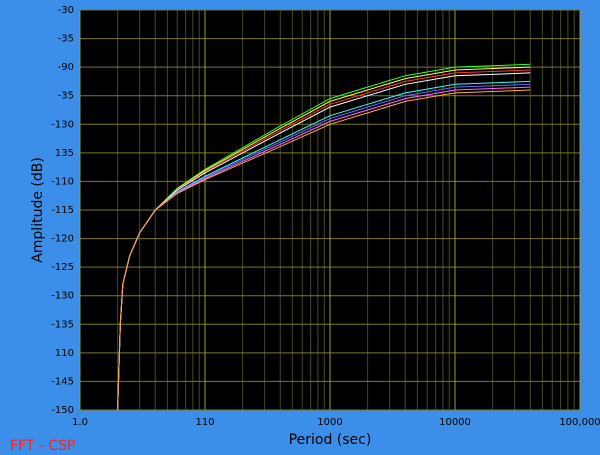 The width and height of the screenshot is (600, 455). What do you see at coordinates (62, 267) in the screenshot?
I see `y-tick-label: -125` at bounding box center [62, 267].